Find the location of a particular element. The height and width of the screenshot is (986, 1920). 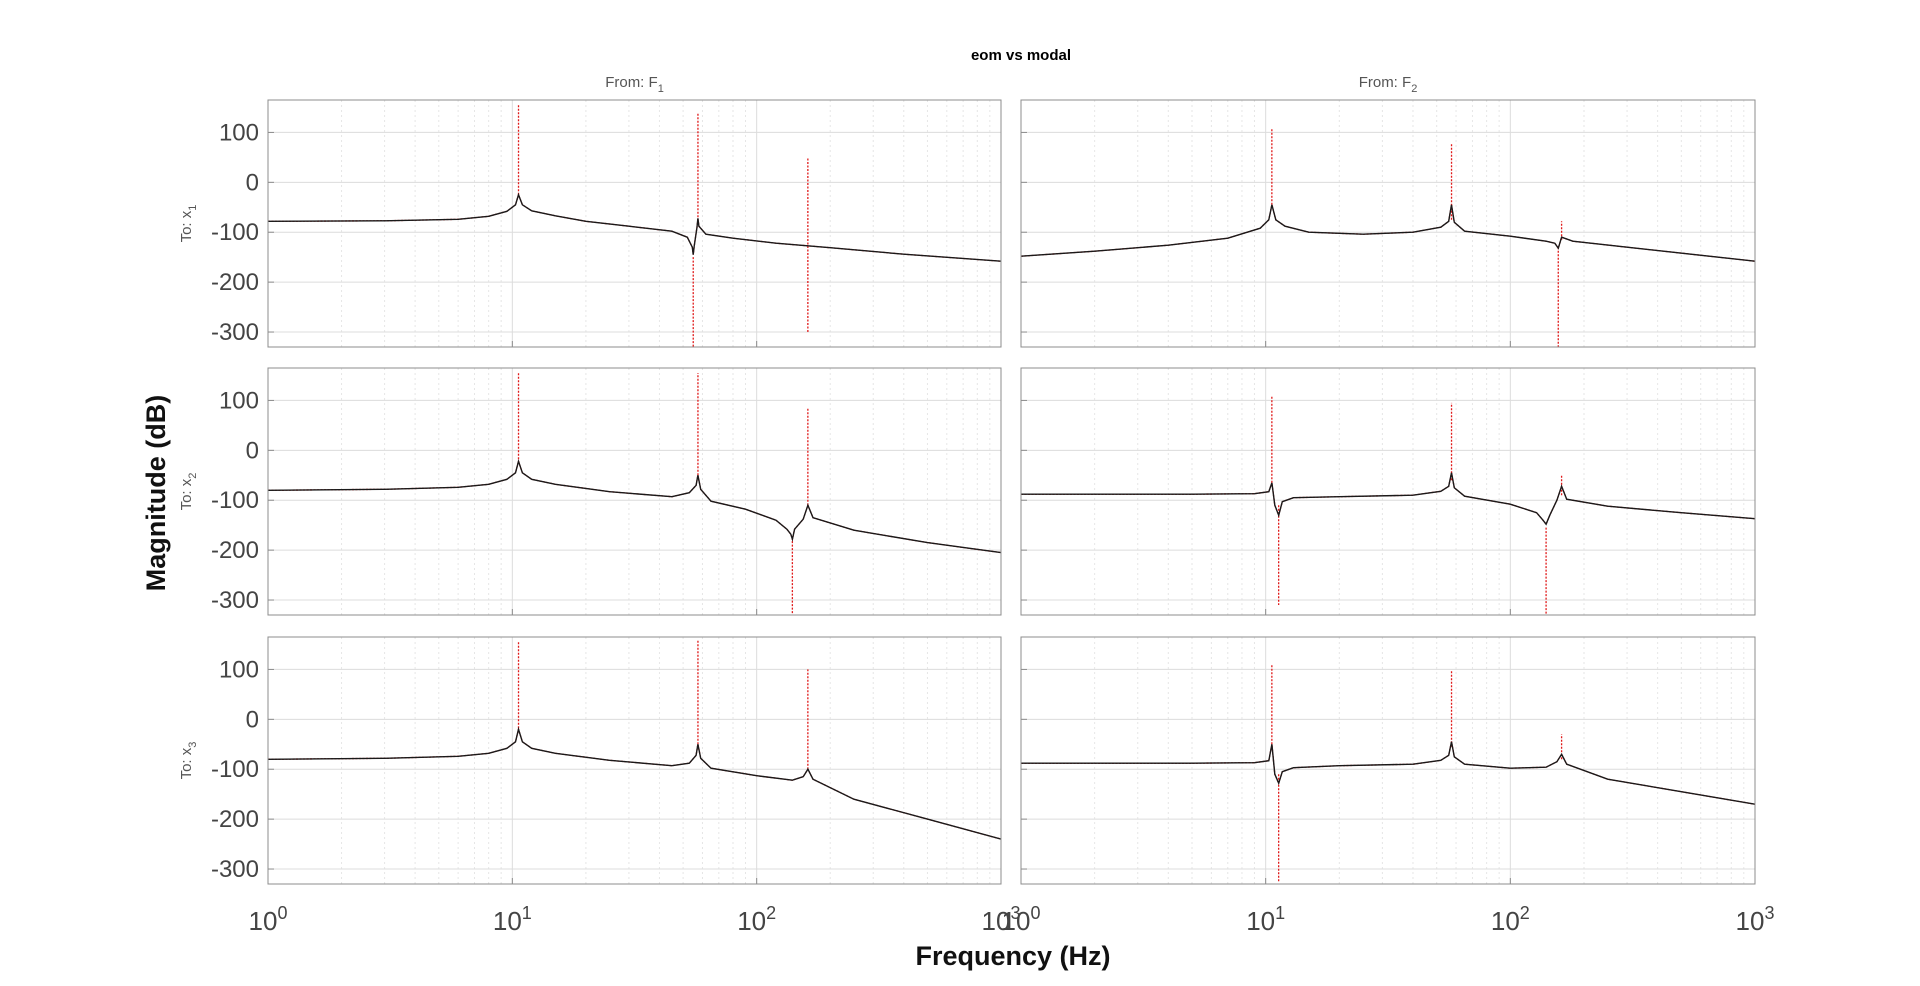

panel-r2-c2 is located at coordinates (1388, 491).